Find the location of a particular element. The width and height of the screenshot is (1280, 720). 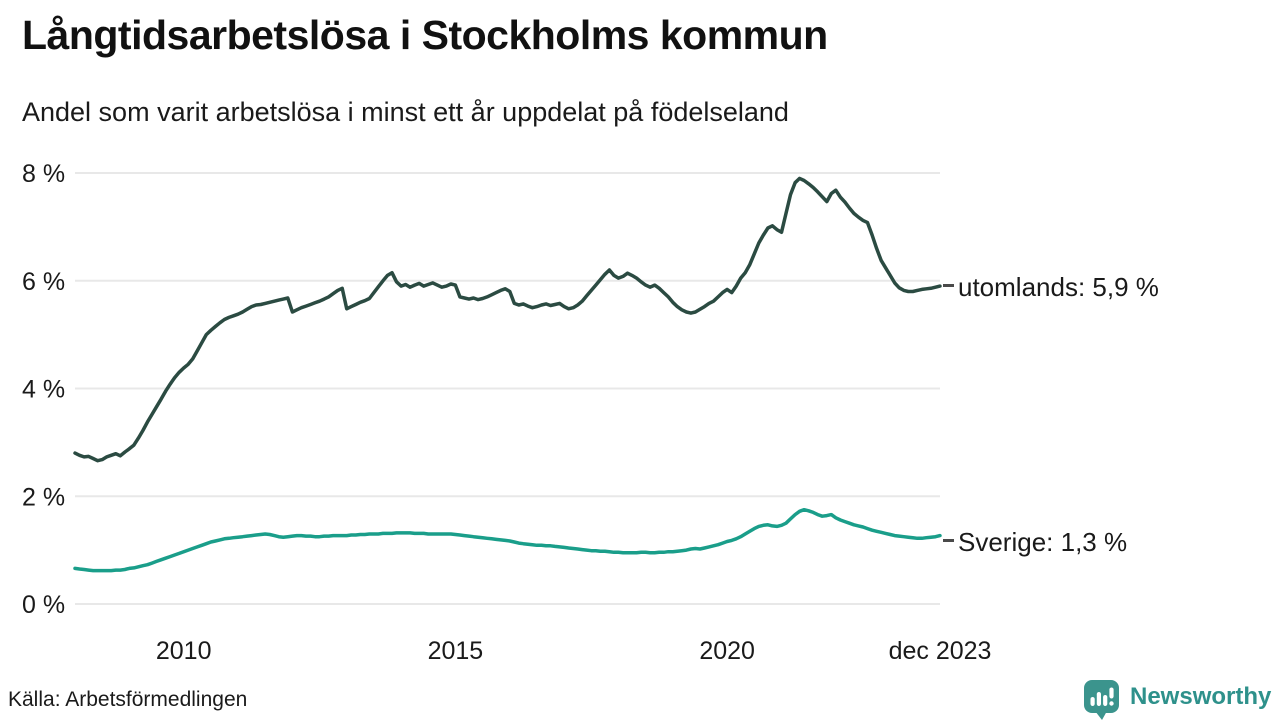

y-tick-label: 6 % is located at coordinates (43, 282).